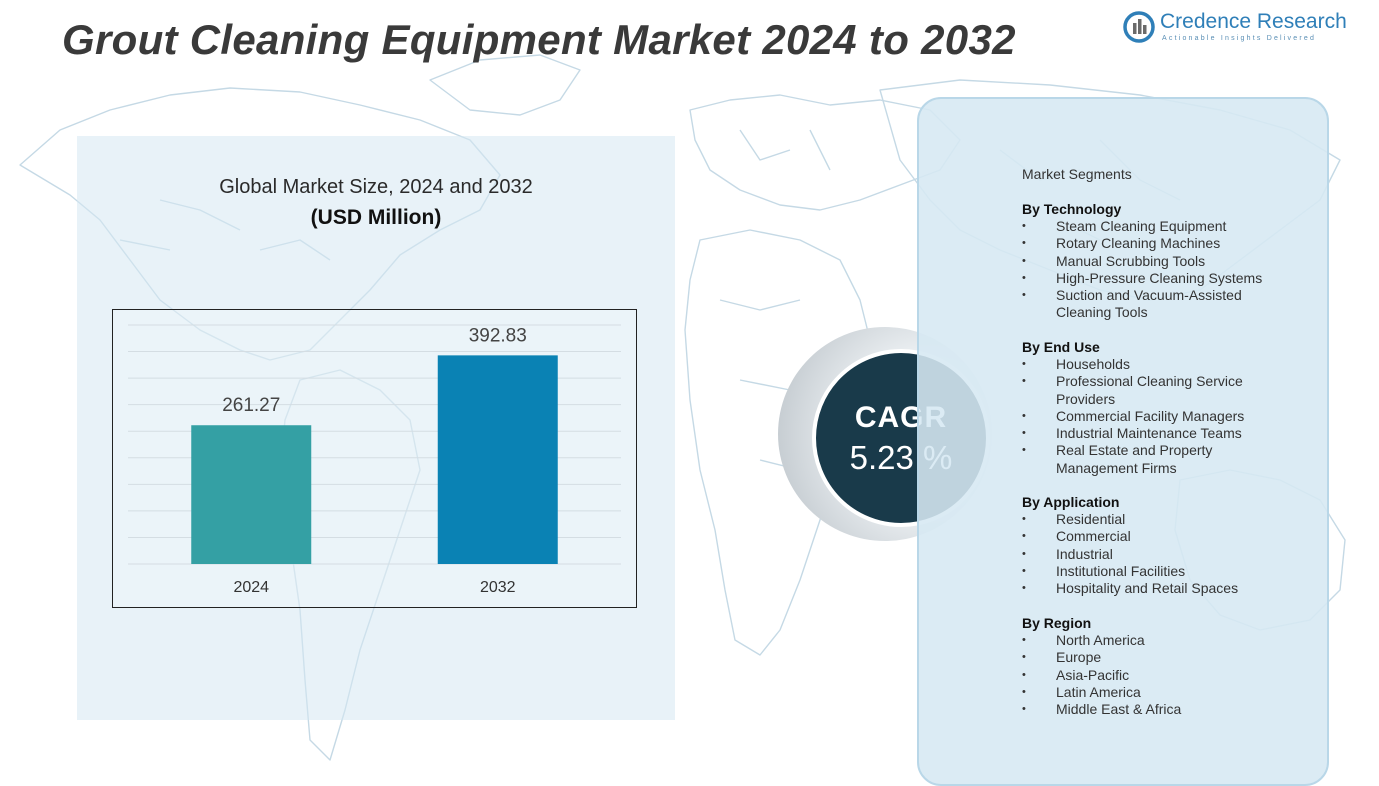 This screenshot has height=786, width=1379. I want to click on segment-item: Hospitality and Retail Spaces, so click(1172, 589).